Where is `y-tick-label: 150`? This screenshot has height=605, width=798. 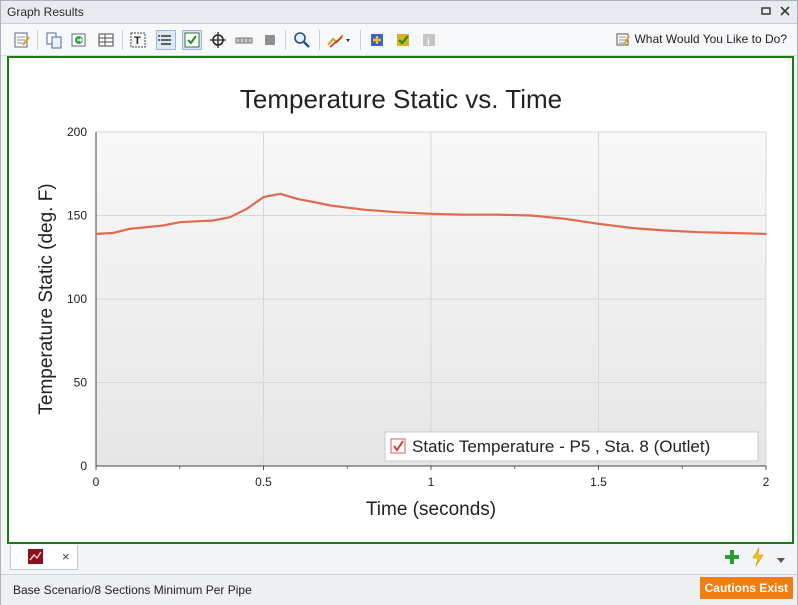 y-tick-label: 150 is located at coordinates (77, 216).